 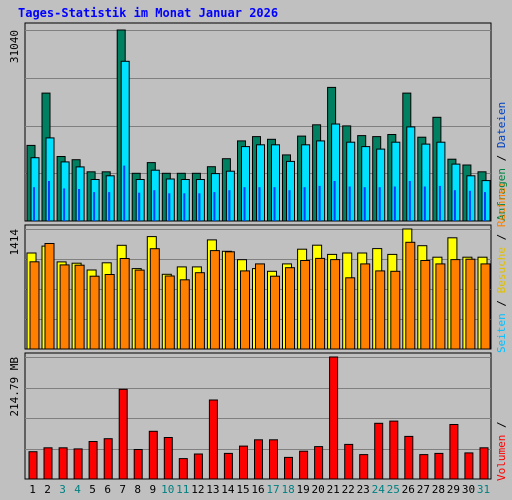 I want to click on x-tick-label: 13, so click(x=212, y=489).